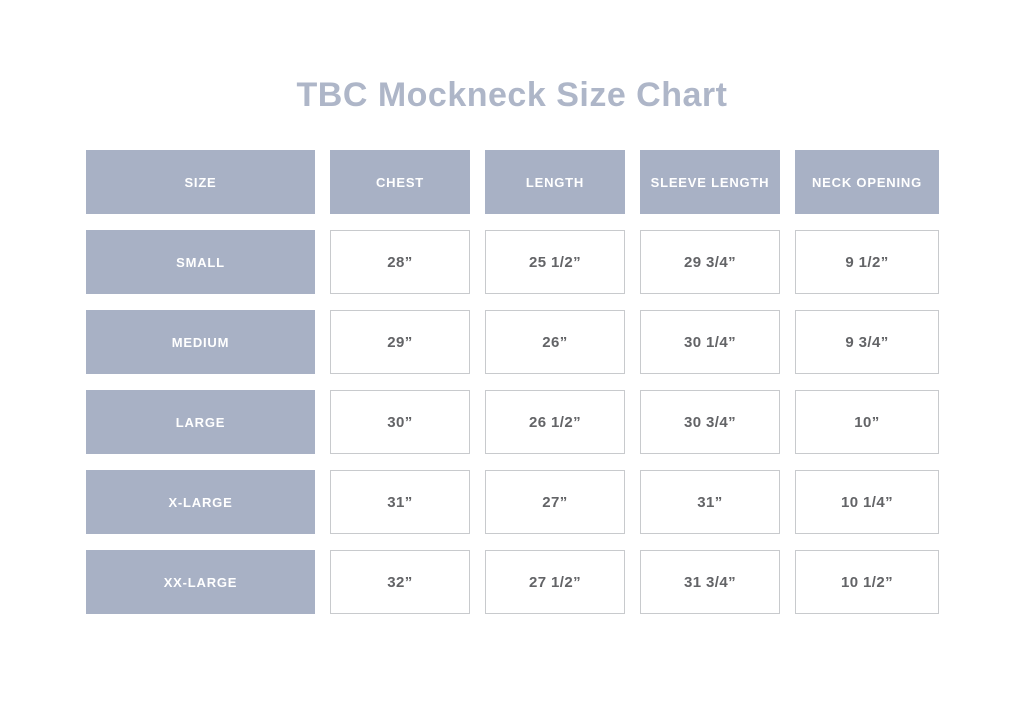  Describe the element at coordinates (867, 422) in the screenshot. I see `value-large-neck: 10”` at that location.